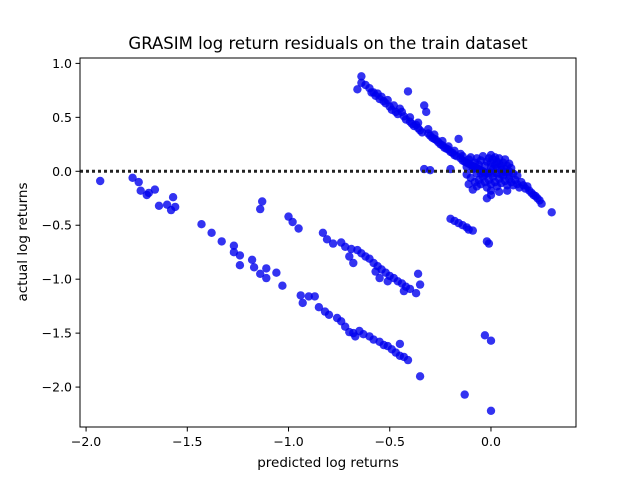 The width and height of the screenshot is (640, 480). What do you see at coordinates (57, 279) in the screenshot?
I see `y-tick-label: −1.0` at bounding box center [57, 279].